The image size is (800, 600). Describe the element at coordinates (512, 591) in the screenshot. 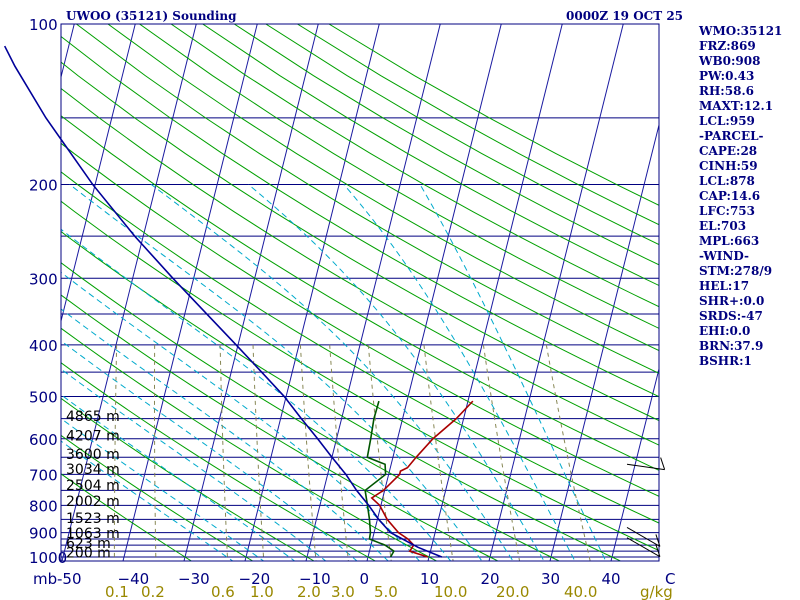

I see `mixing-ratio-tick-label: 20.0` at that location.